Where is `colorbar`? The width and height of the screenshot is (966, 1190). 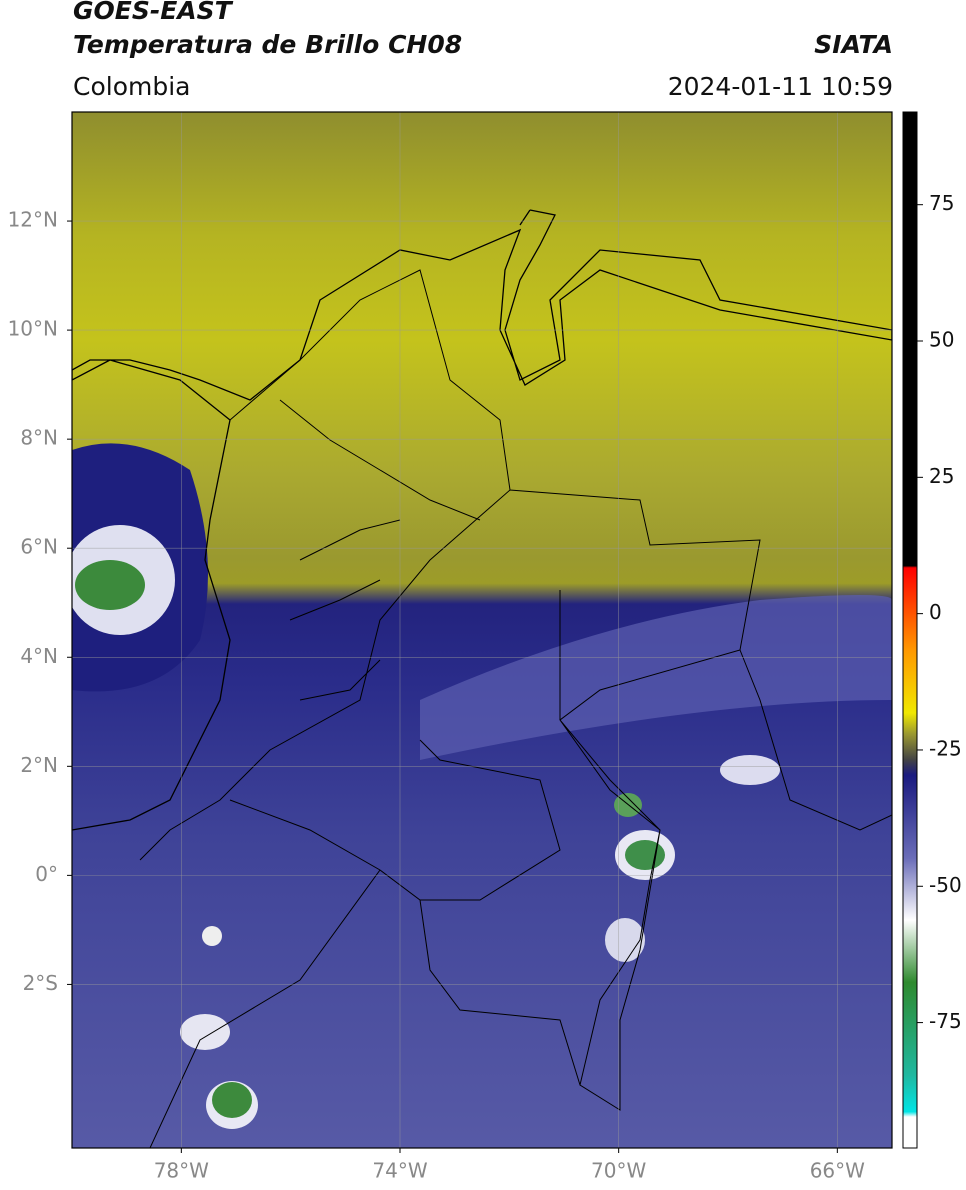
colorbar is located at coordinates (910, 630).